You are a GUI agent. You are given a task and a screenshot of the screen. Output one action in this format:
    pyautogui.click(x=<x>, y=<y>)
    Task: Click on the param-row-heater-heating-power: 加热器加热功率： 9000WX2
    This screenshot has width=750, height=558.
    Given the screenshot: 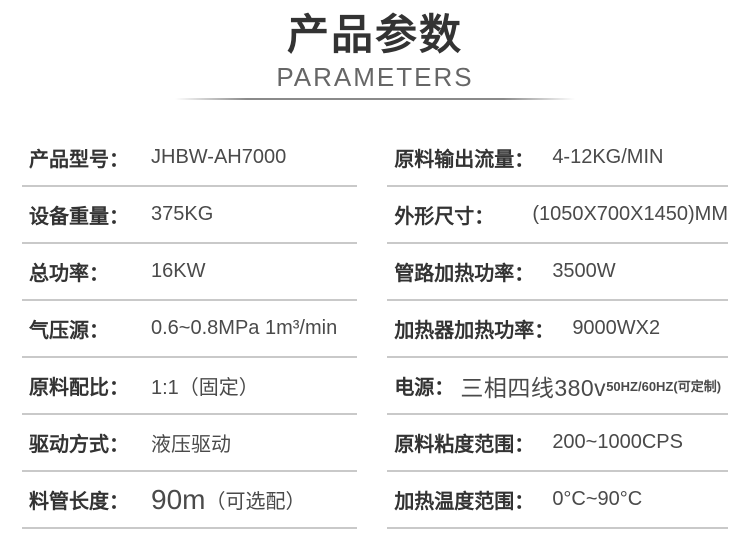 What is the action you would take?
    pyautogui.click(x=557, y=329)
    